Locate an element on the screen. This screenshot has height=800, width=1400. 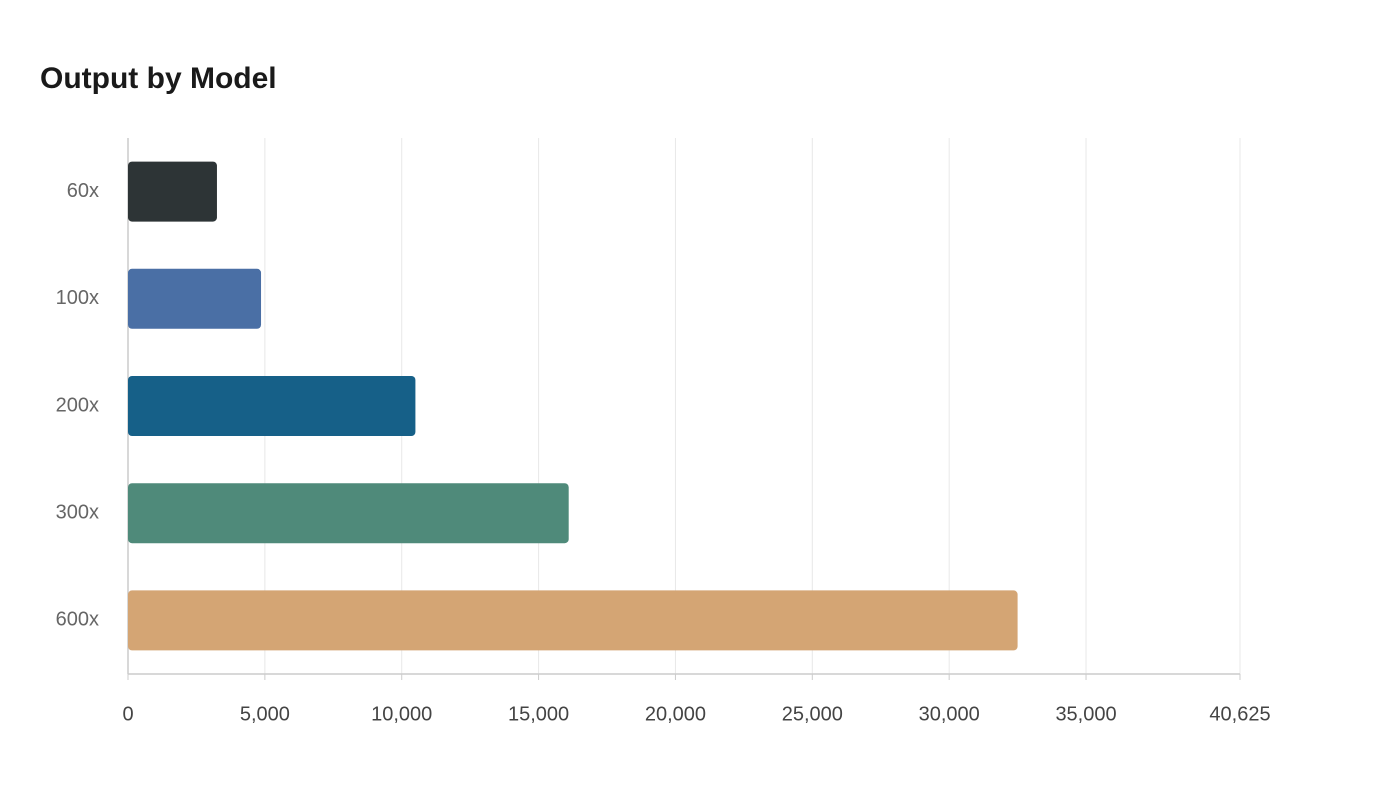
x-tick-label: 10,000 is located at coordinates (401, 714).